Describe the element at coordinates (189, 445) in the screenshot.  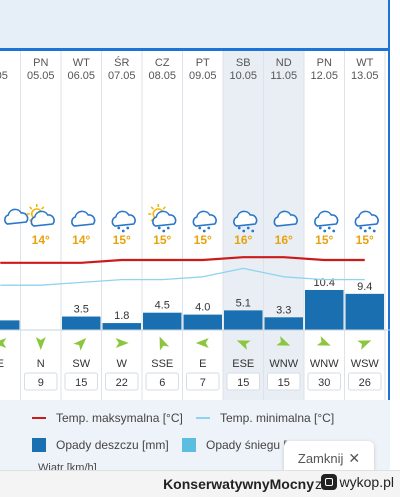
I see `legend-snow-swatch` at that location.